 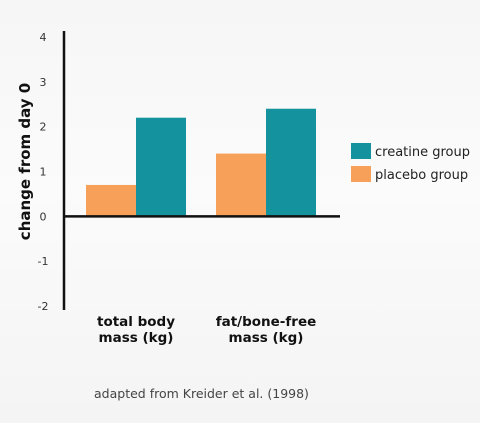 I want to click on y-tick-label: 1, so click(x=43, y=172).